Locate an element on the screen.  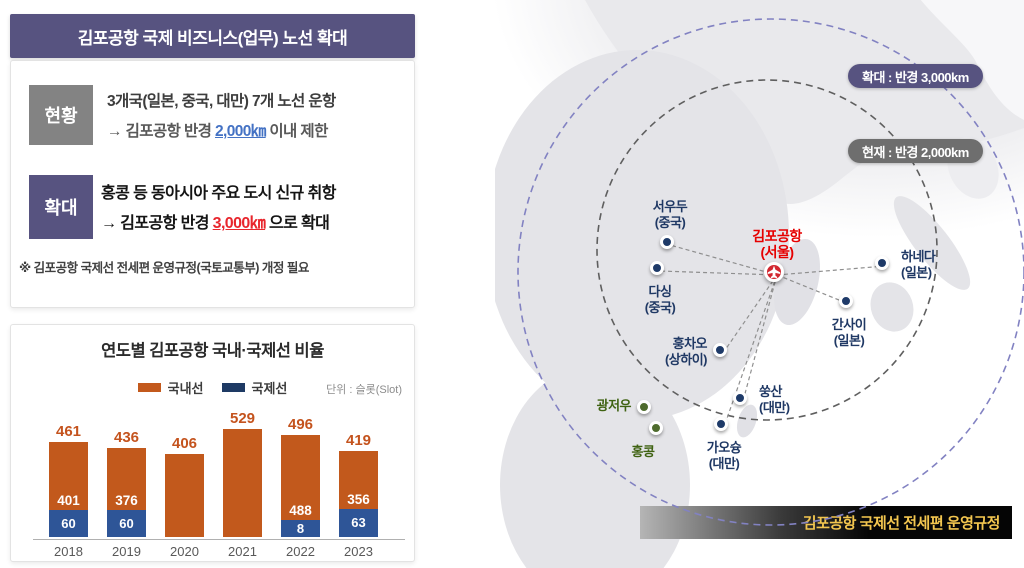
total-value-label: 436 is located at coordinates (126, 437).